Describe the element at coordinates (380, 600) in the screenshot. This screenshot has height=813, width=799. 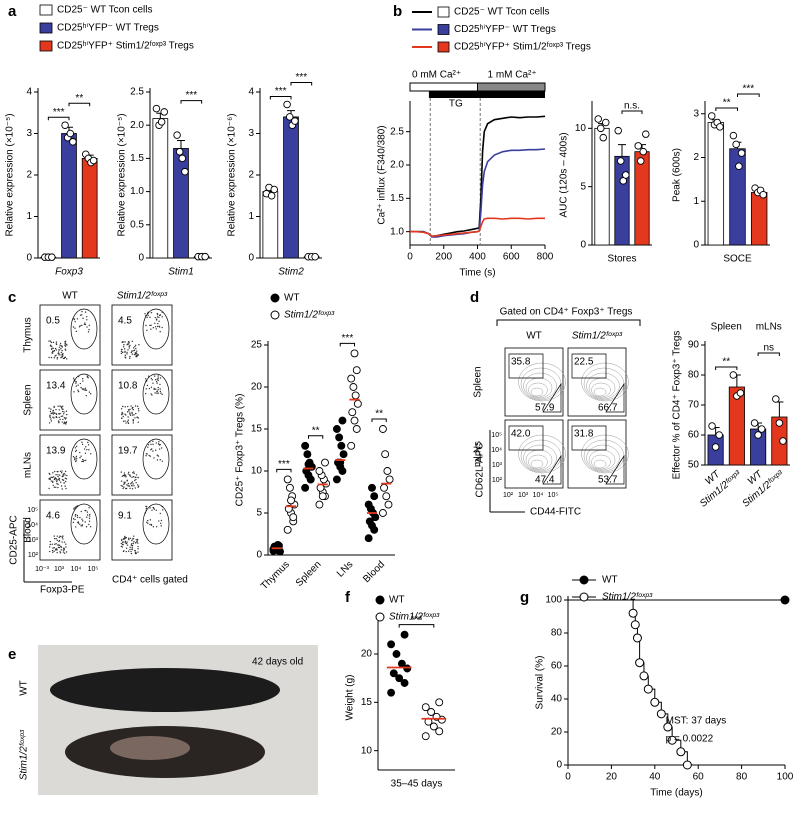
I see `legend-marker` at that location.